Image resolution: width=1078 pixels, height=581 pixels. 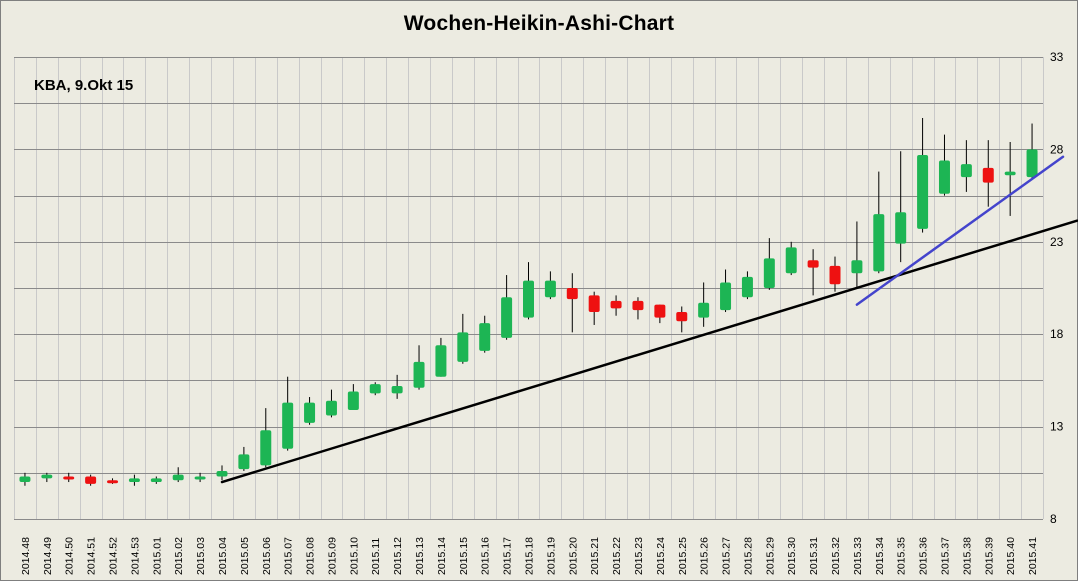 I want to click on x-tick-label: 2015.09, so click(x=332, y=556).